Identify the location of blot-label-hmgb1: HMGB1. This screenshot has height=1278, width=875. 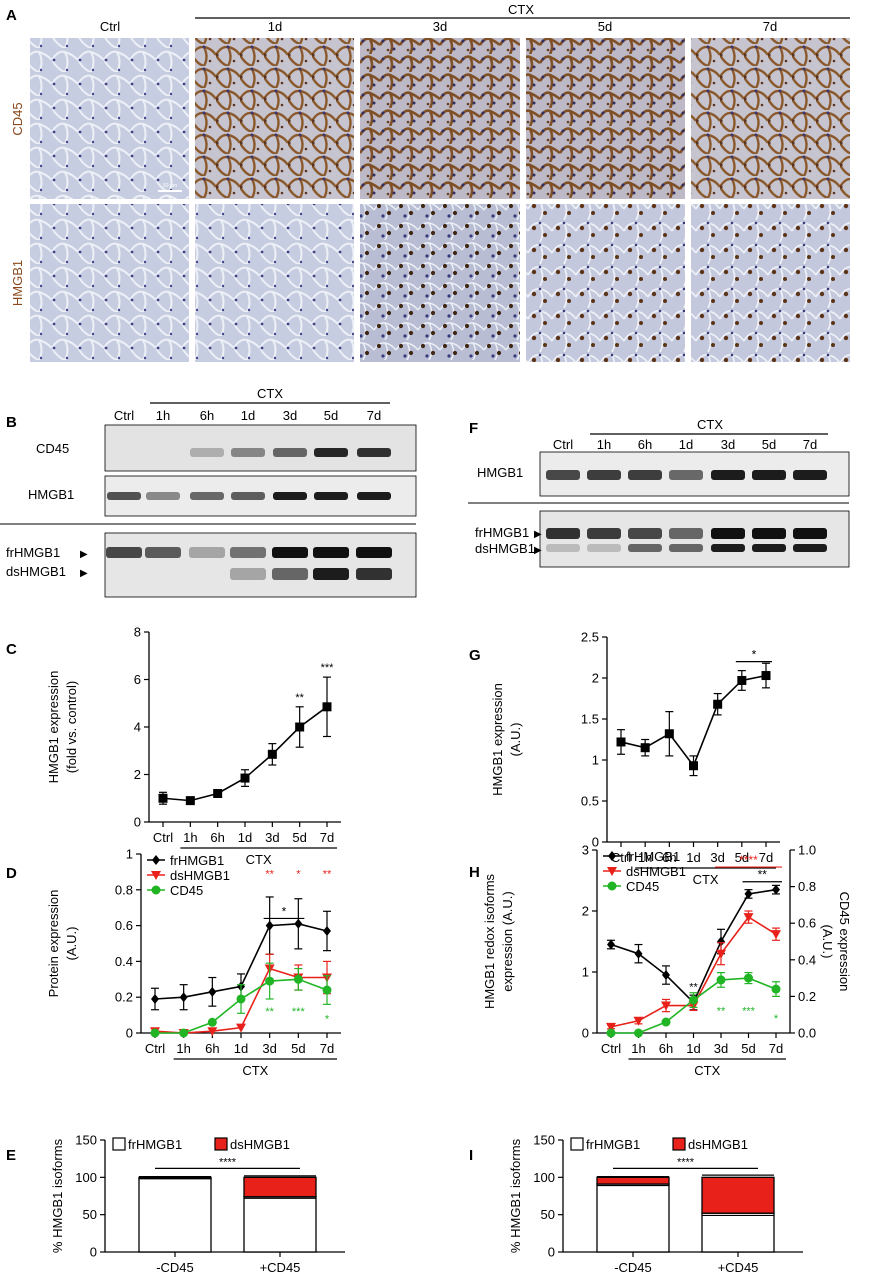
(51, 494).